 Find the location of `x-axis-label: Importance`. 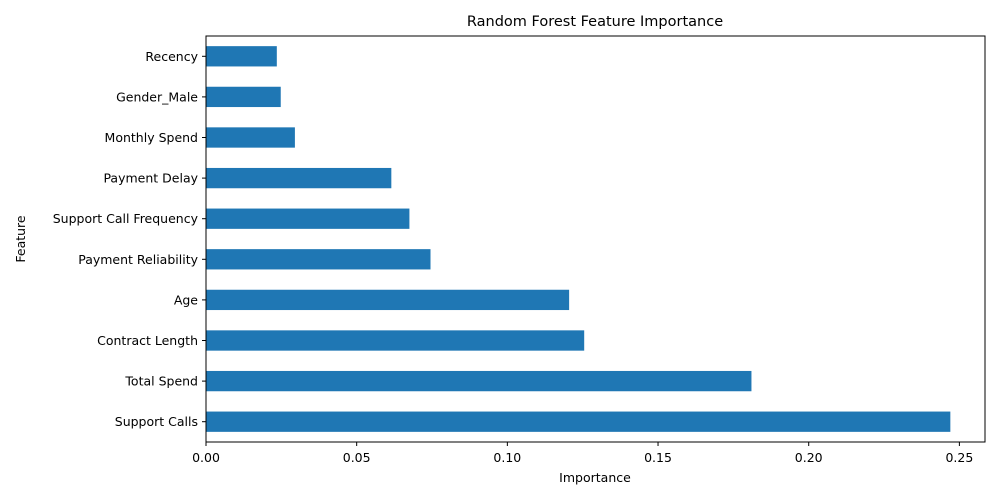

x-axis-label: Importance is located at coordinates (595, 477).